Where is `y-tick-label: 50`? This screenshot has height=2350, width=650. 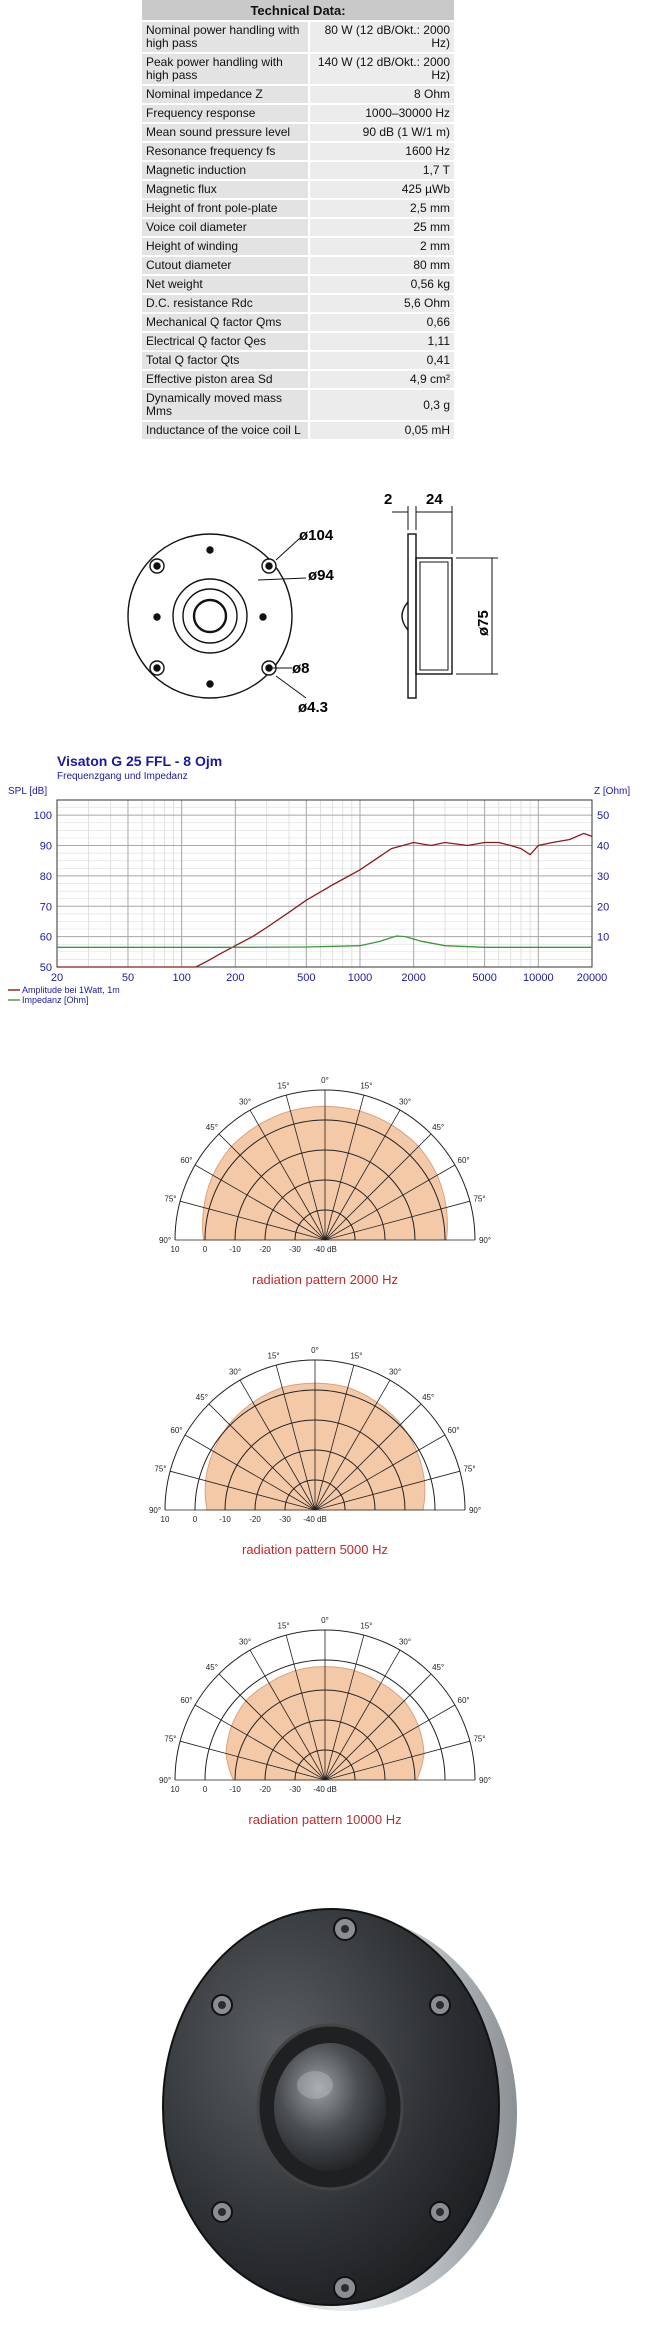 y-tick-label: 50 is located at coordinates (46, 968).